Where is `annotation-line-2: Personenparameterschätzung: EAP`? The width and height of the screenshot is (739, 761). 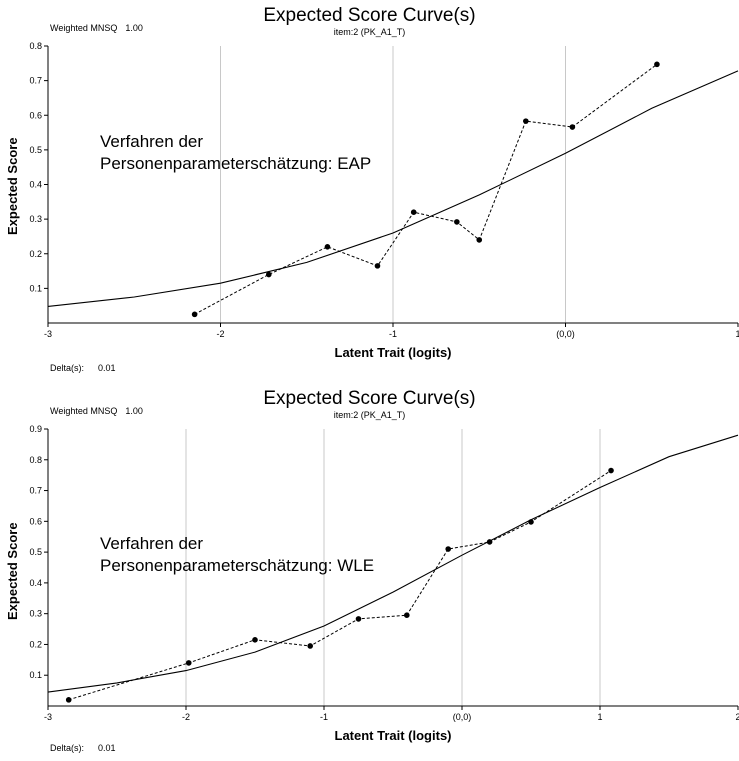
annotation-line-2: Personenparameterschätzung: EAP is located at coordinates (236, 163).